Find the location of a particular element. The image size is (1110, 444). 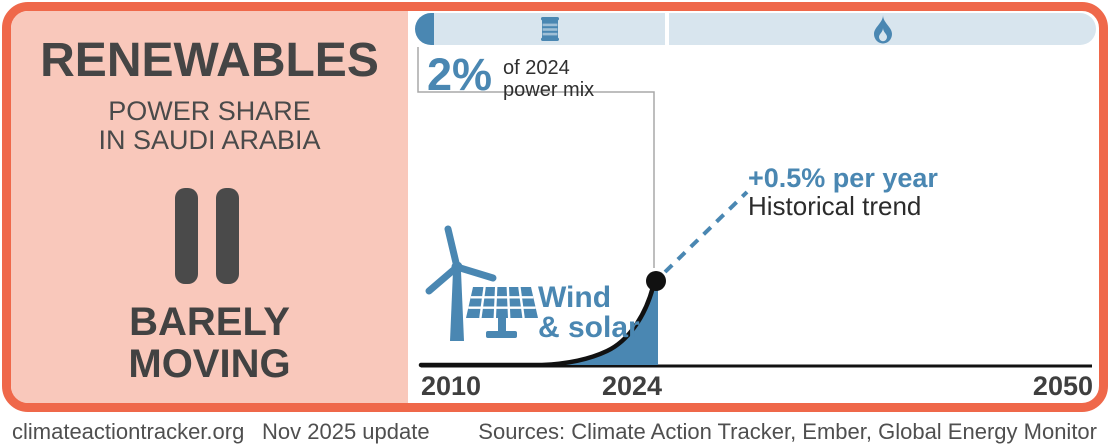

share-value: 2% is located at coordinates (460, 74).